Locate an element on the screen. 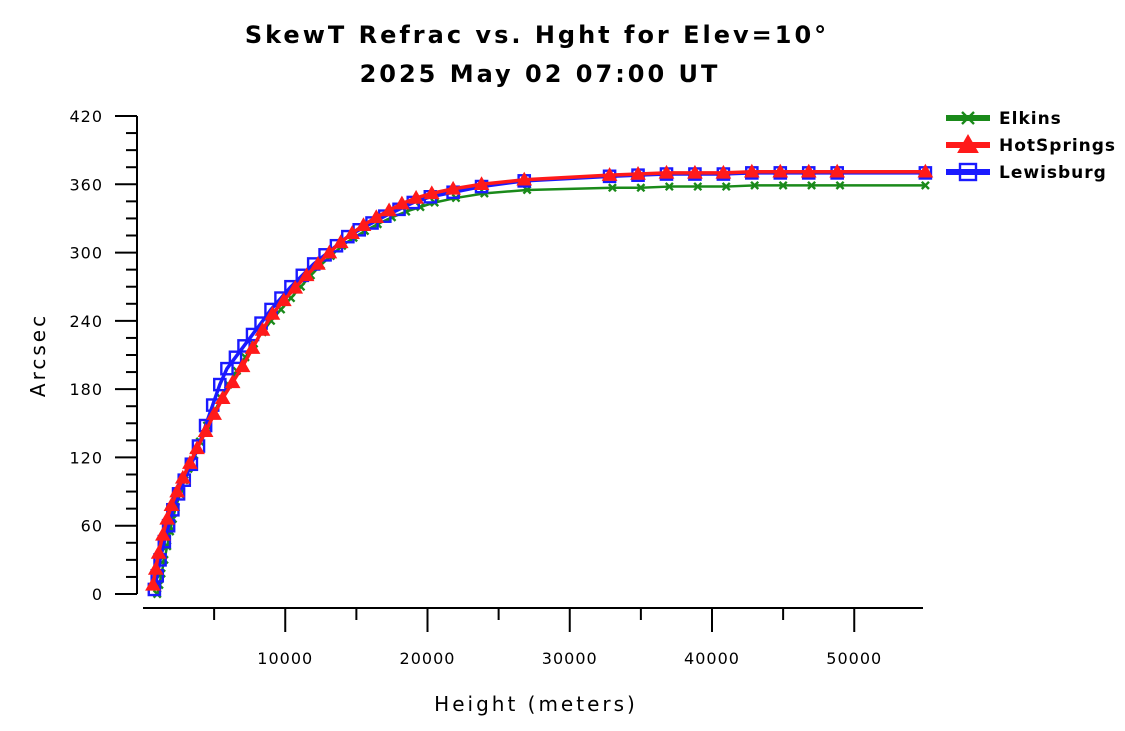  legend: Elkins HotSprings Lewisburg is located at coordinates (1031, 146).